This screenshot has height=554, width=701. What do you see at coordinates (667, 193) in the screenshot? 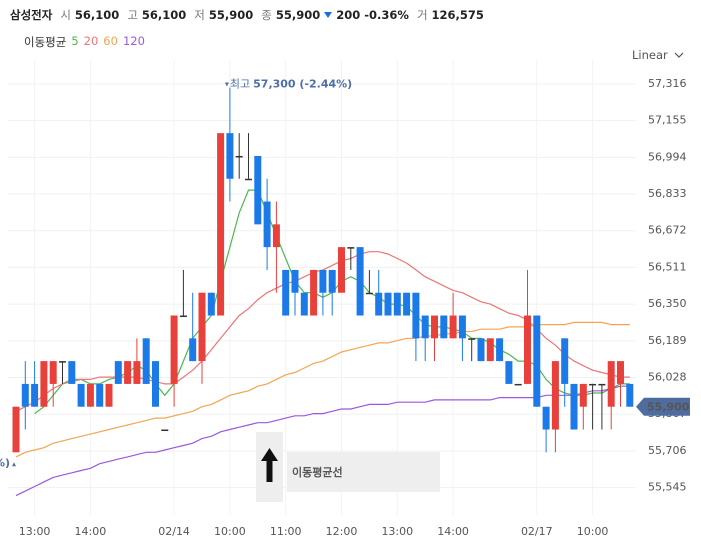
I see `y-tick-label: 56,833` at bounding box center [667, 193].